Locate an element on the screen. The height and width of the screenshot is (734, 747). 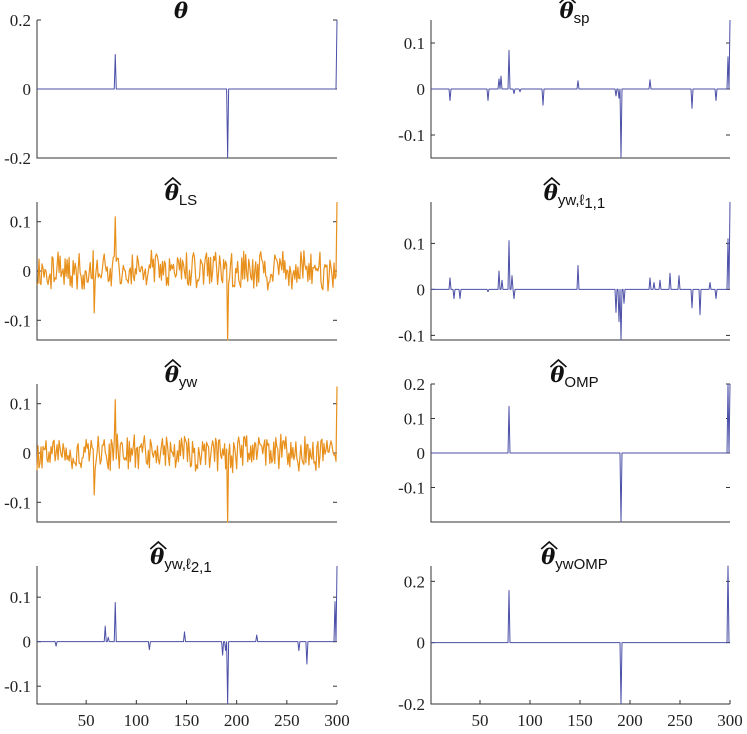
panel-title: θOMP is located at coordinates (574, 376).